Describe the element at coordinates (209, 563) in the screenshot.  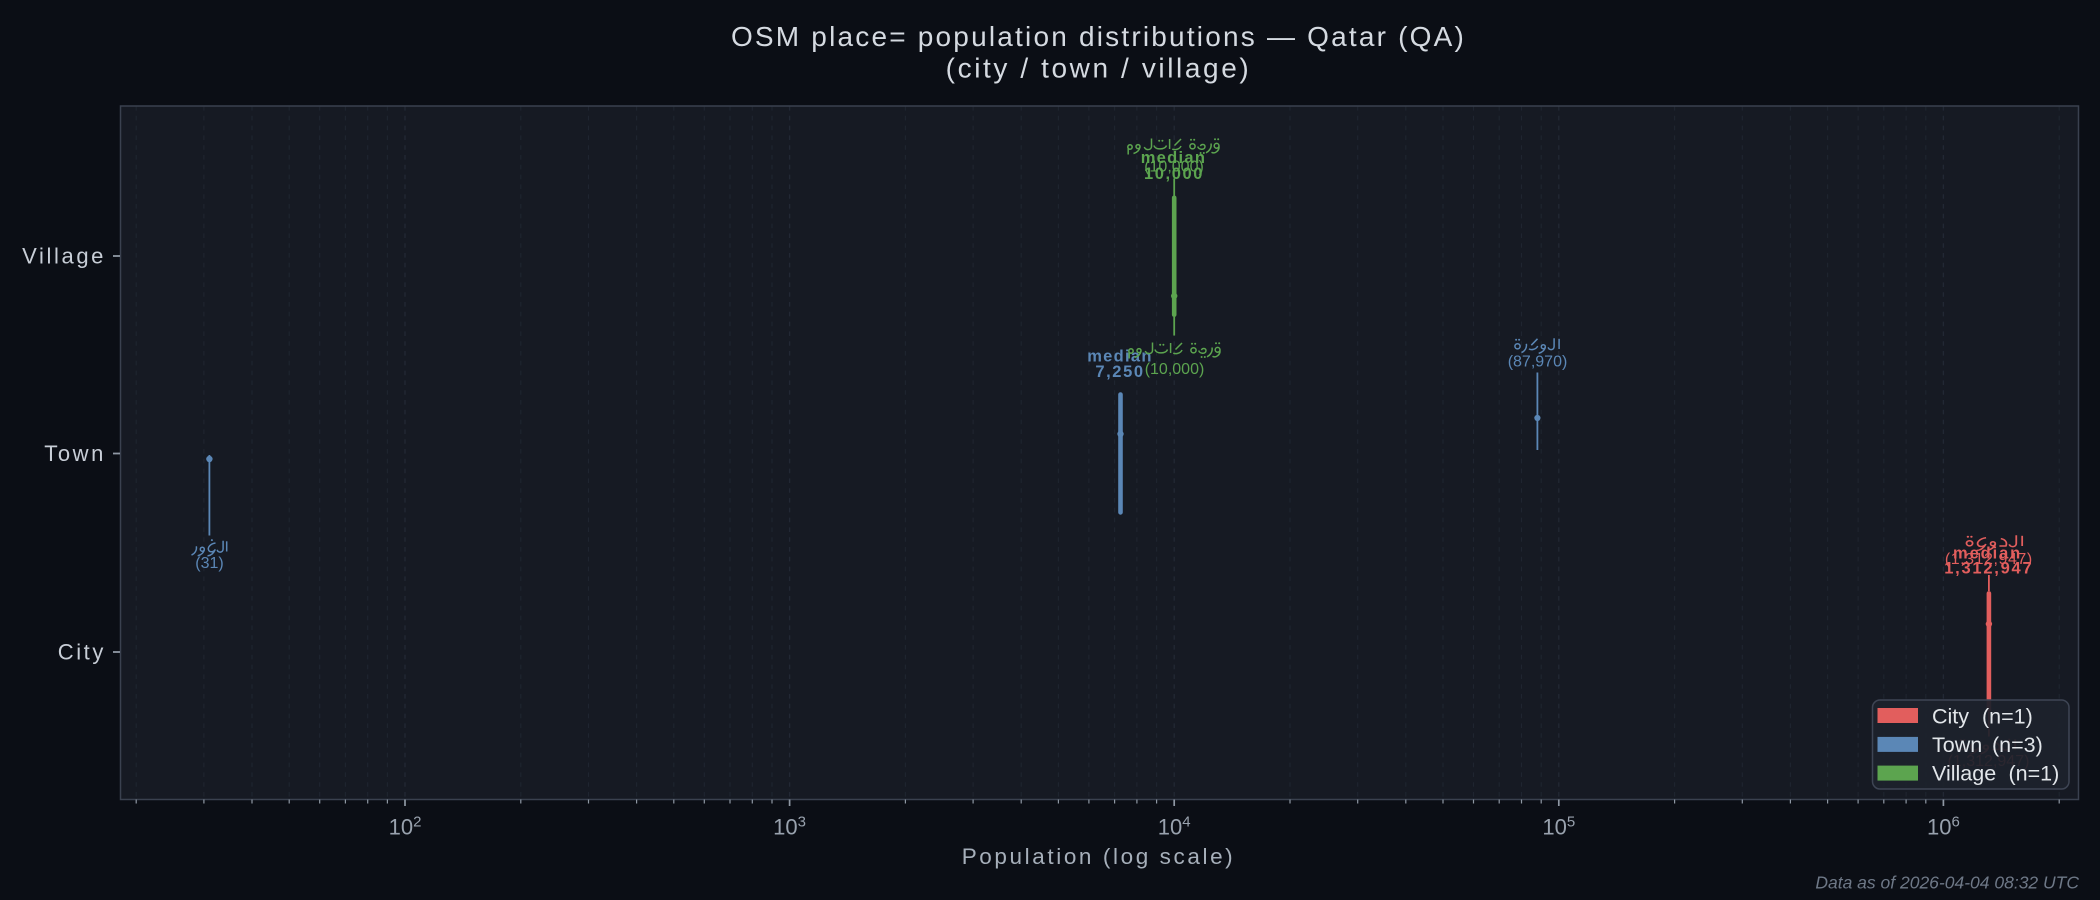
I see `svg-text: (31)` at that location.